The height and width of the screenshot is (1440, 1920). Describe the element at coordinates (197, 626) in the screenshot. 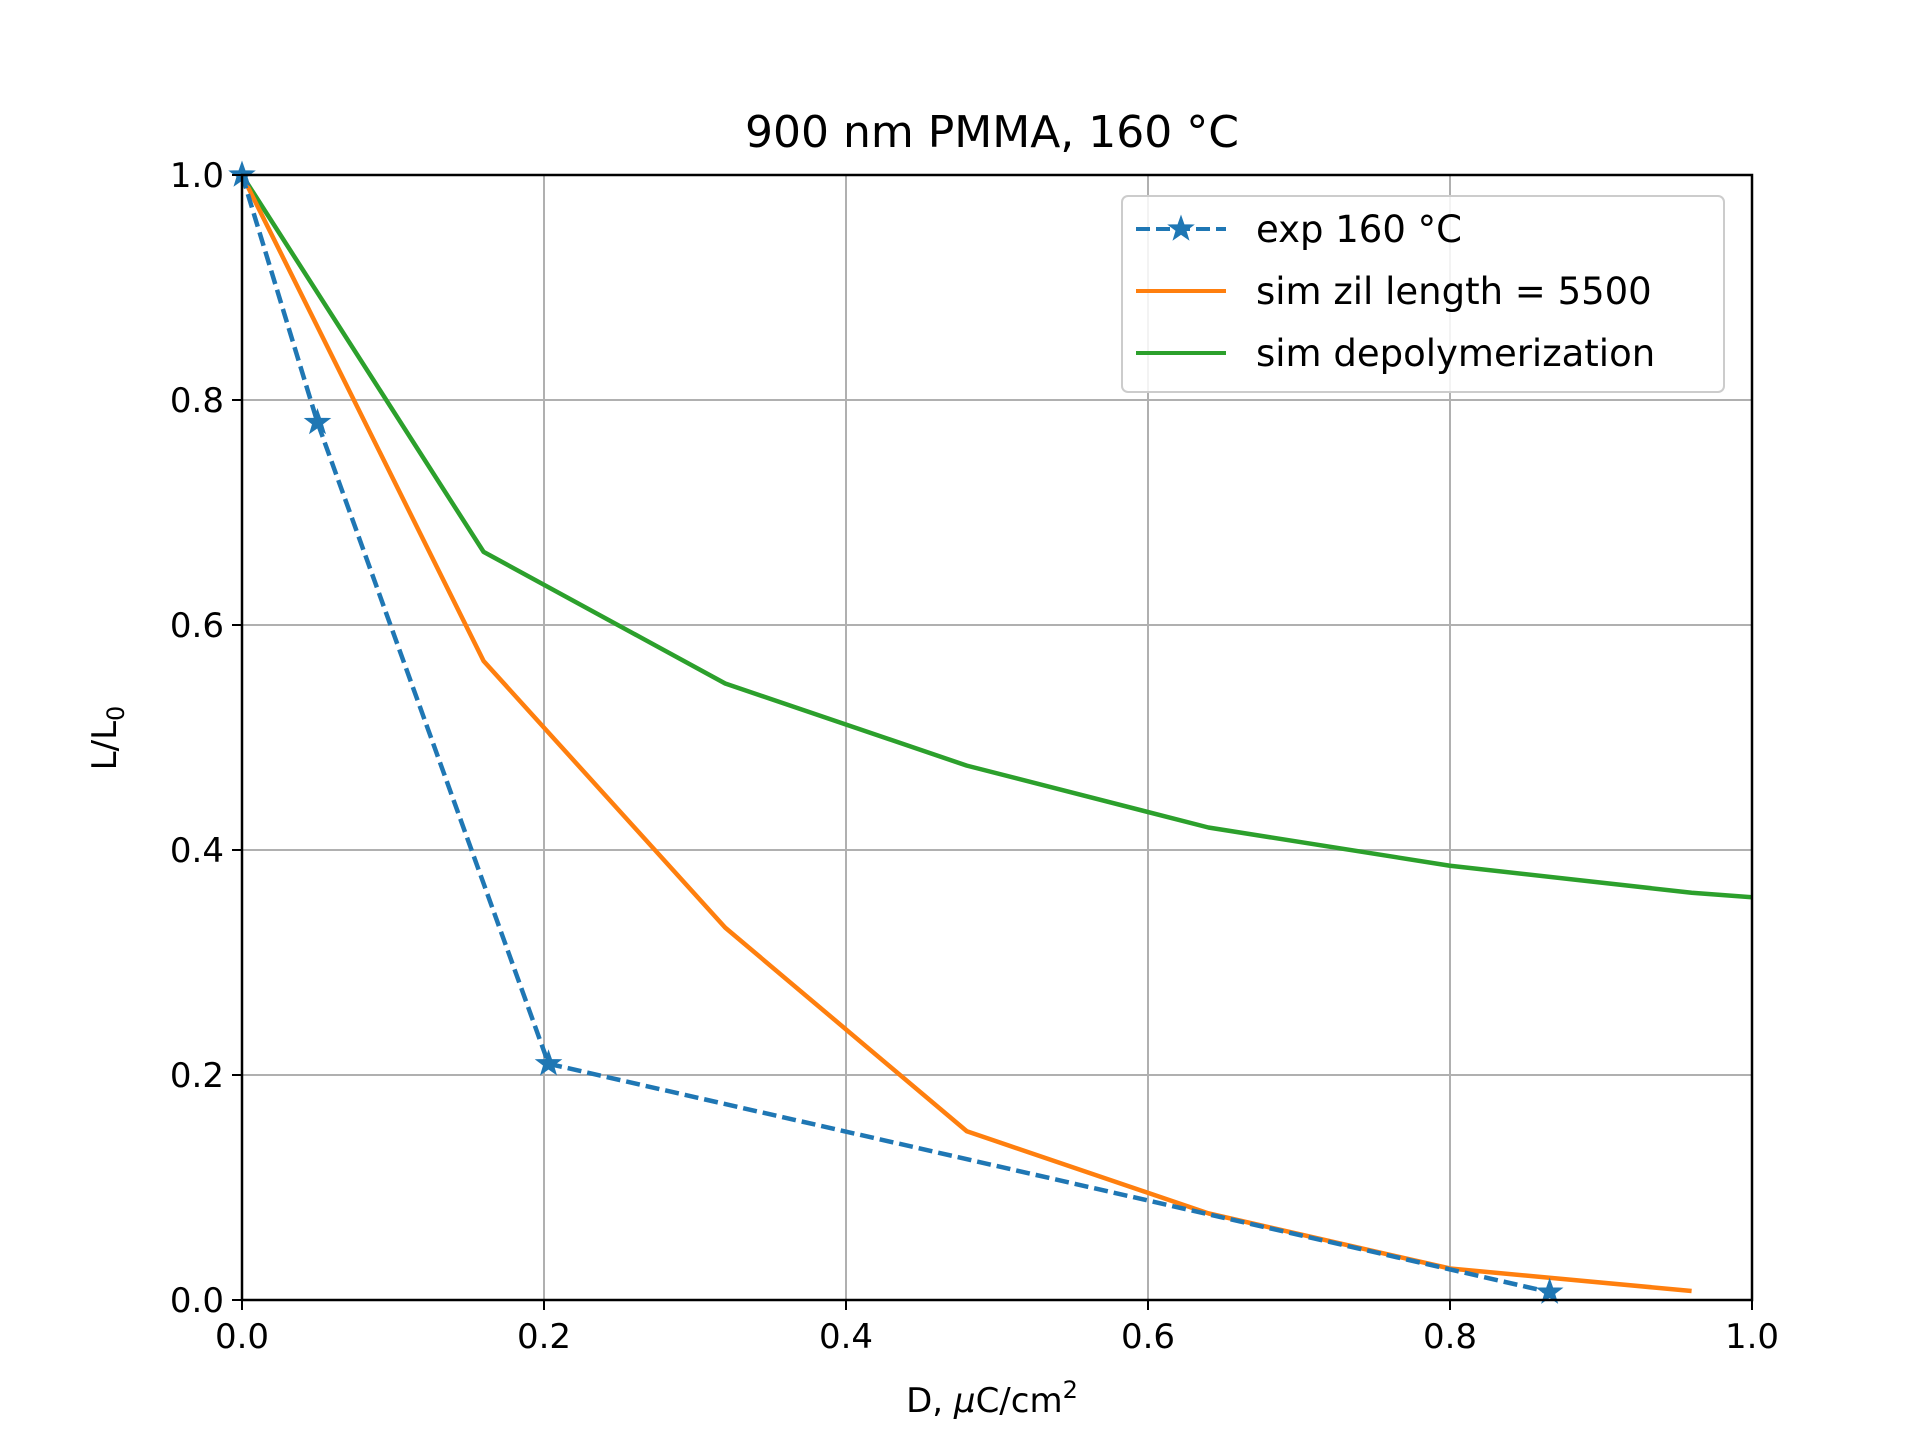

I see `y-tick-label: 0.6` at that location.